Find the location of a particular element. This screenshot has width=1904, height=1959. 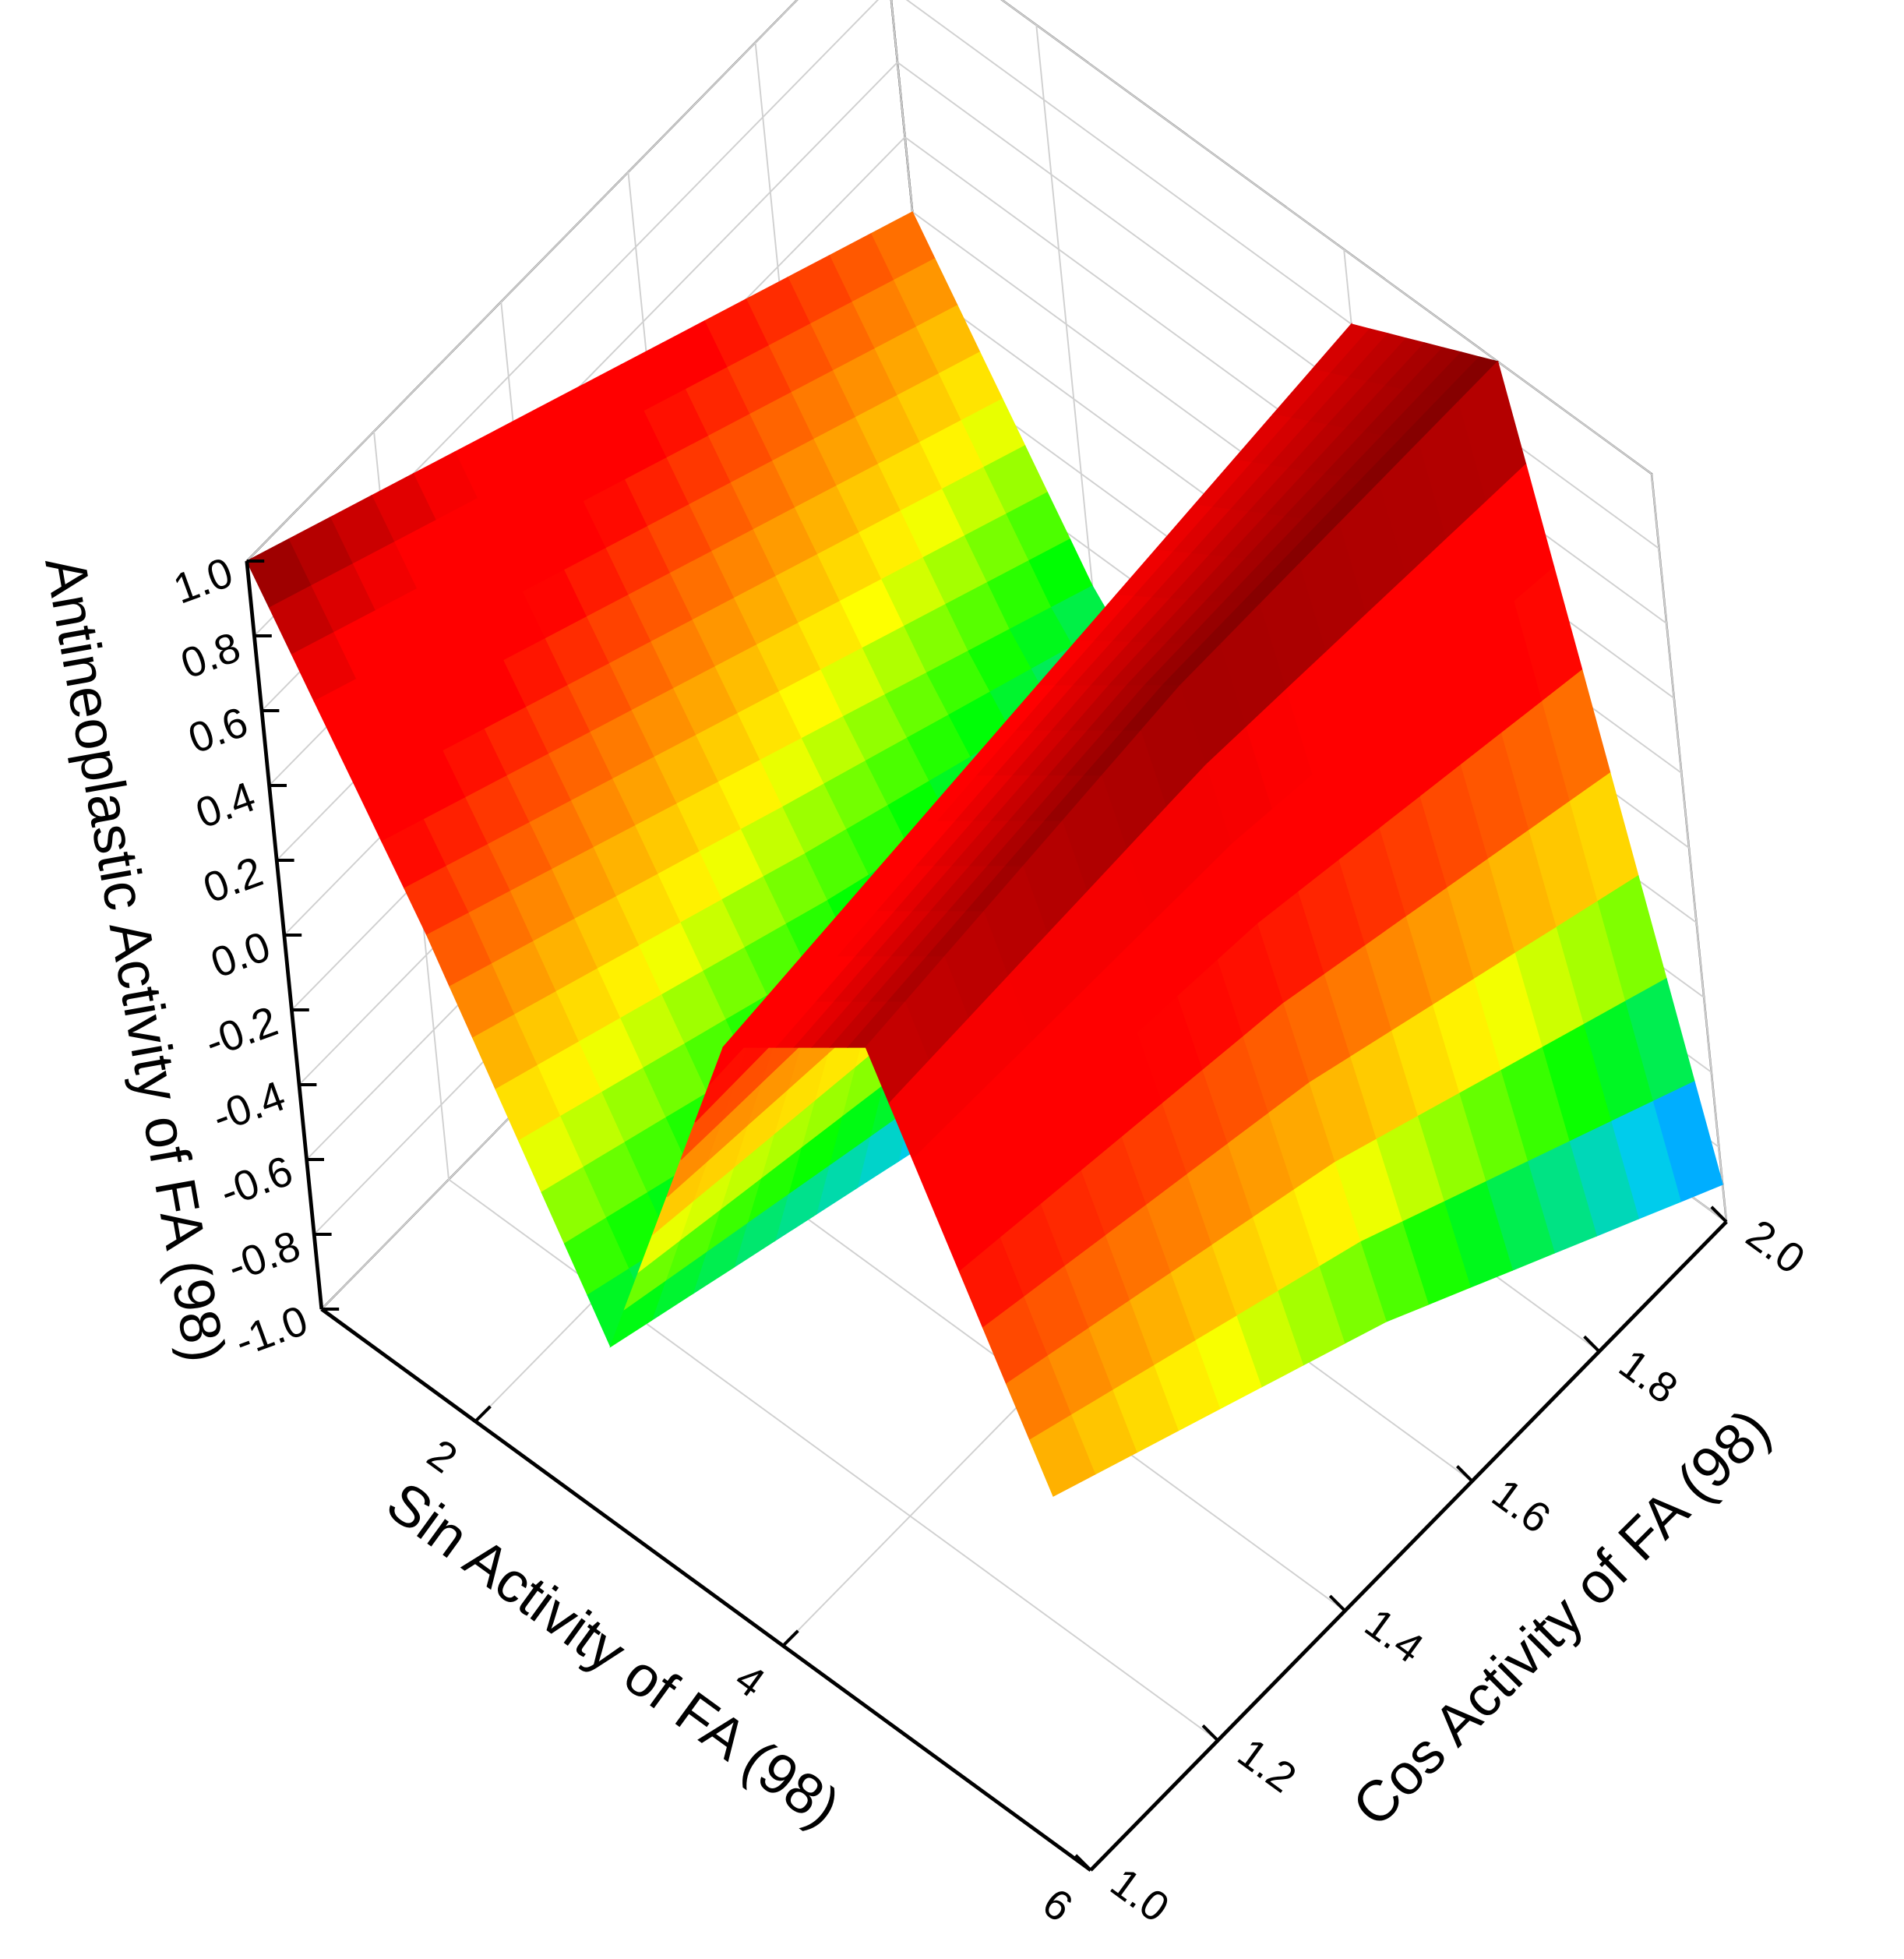

z-tick-label: -0.6 is located at coordinates (255, 1181).